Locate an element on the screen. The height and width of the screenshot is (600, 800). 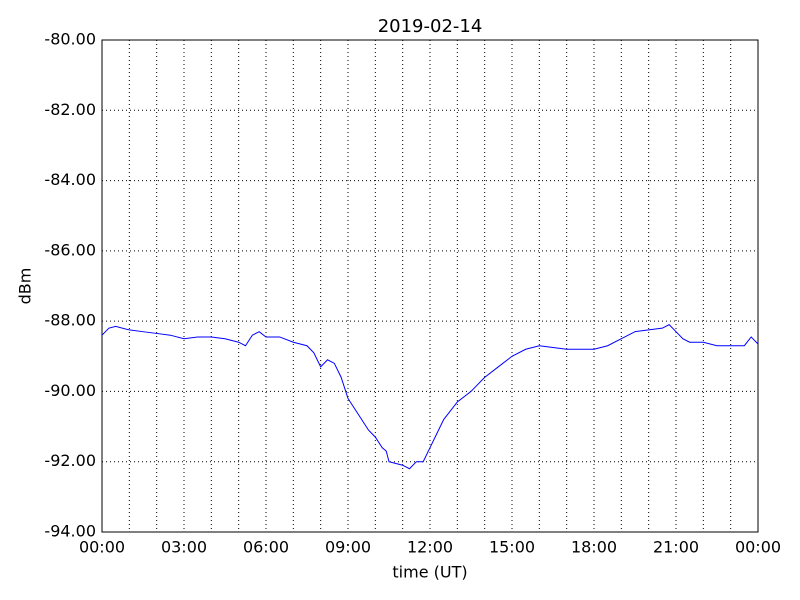
y-tick-label: -82.00 is located at coordinates (70, 109).